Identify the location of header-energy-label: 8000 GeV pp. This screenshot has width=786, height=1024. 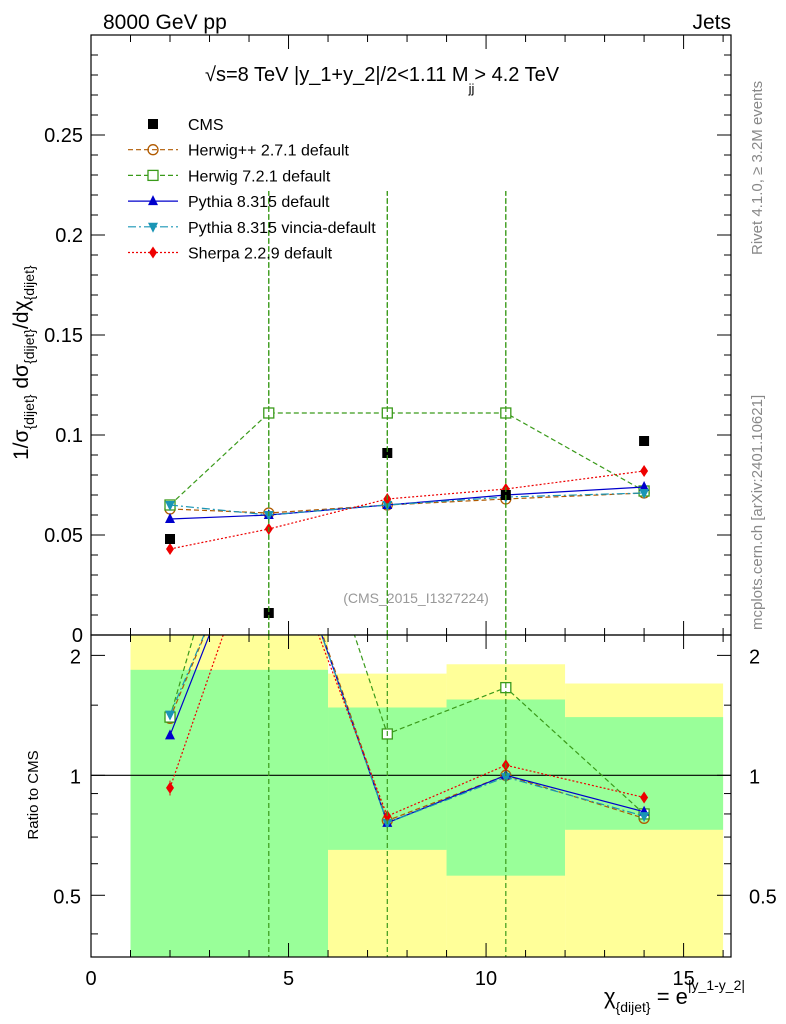
(165, 22).